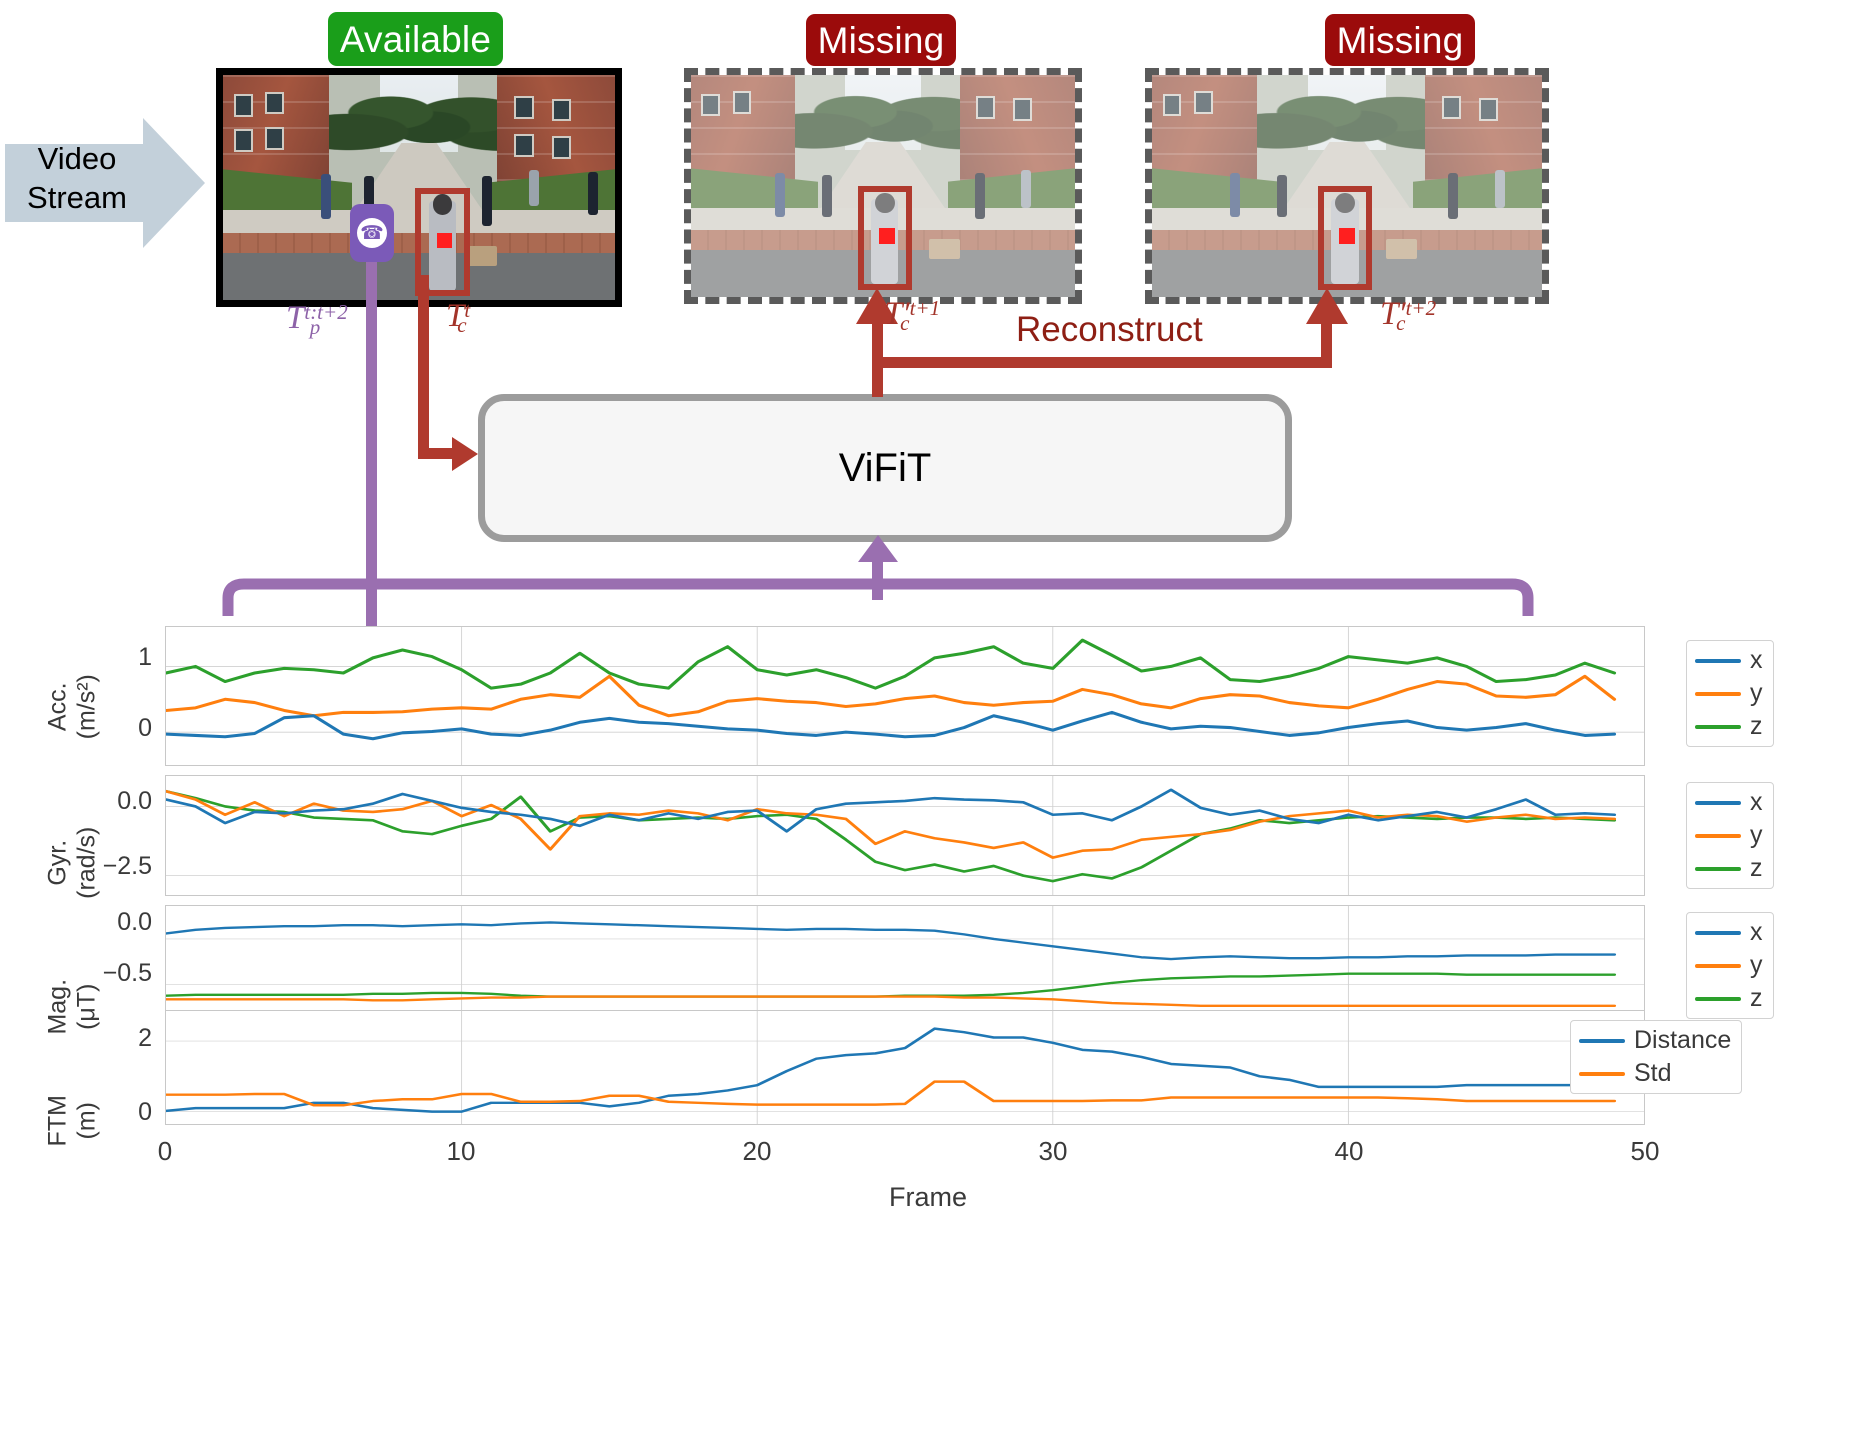 Image resolution: width=1856 pixels, height=1452 pixels. What do you see at coordinates (877, 340) in the screenshot?
I see `red-reconstruct-branch-left` at bounding box center [877, 340].